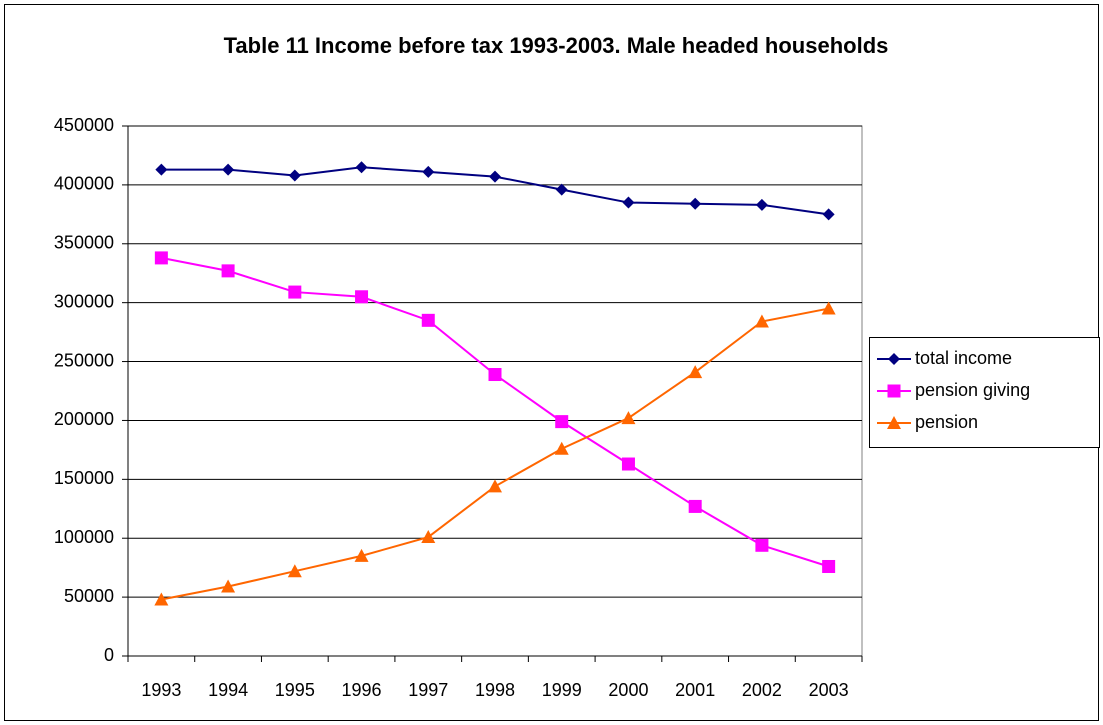 This screenshot has width=1103, height=725. What do you see at coordinates (495, 690) in the screenshot?
I see `x-tick-label: 1998` at bounding box center [495, 690].